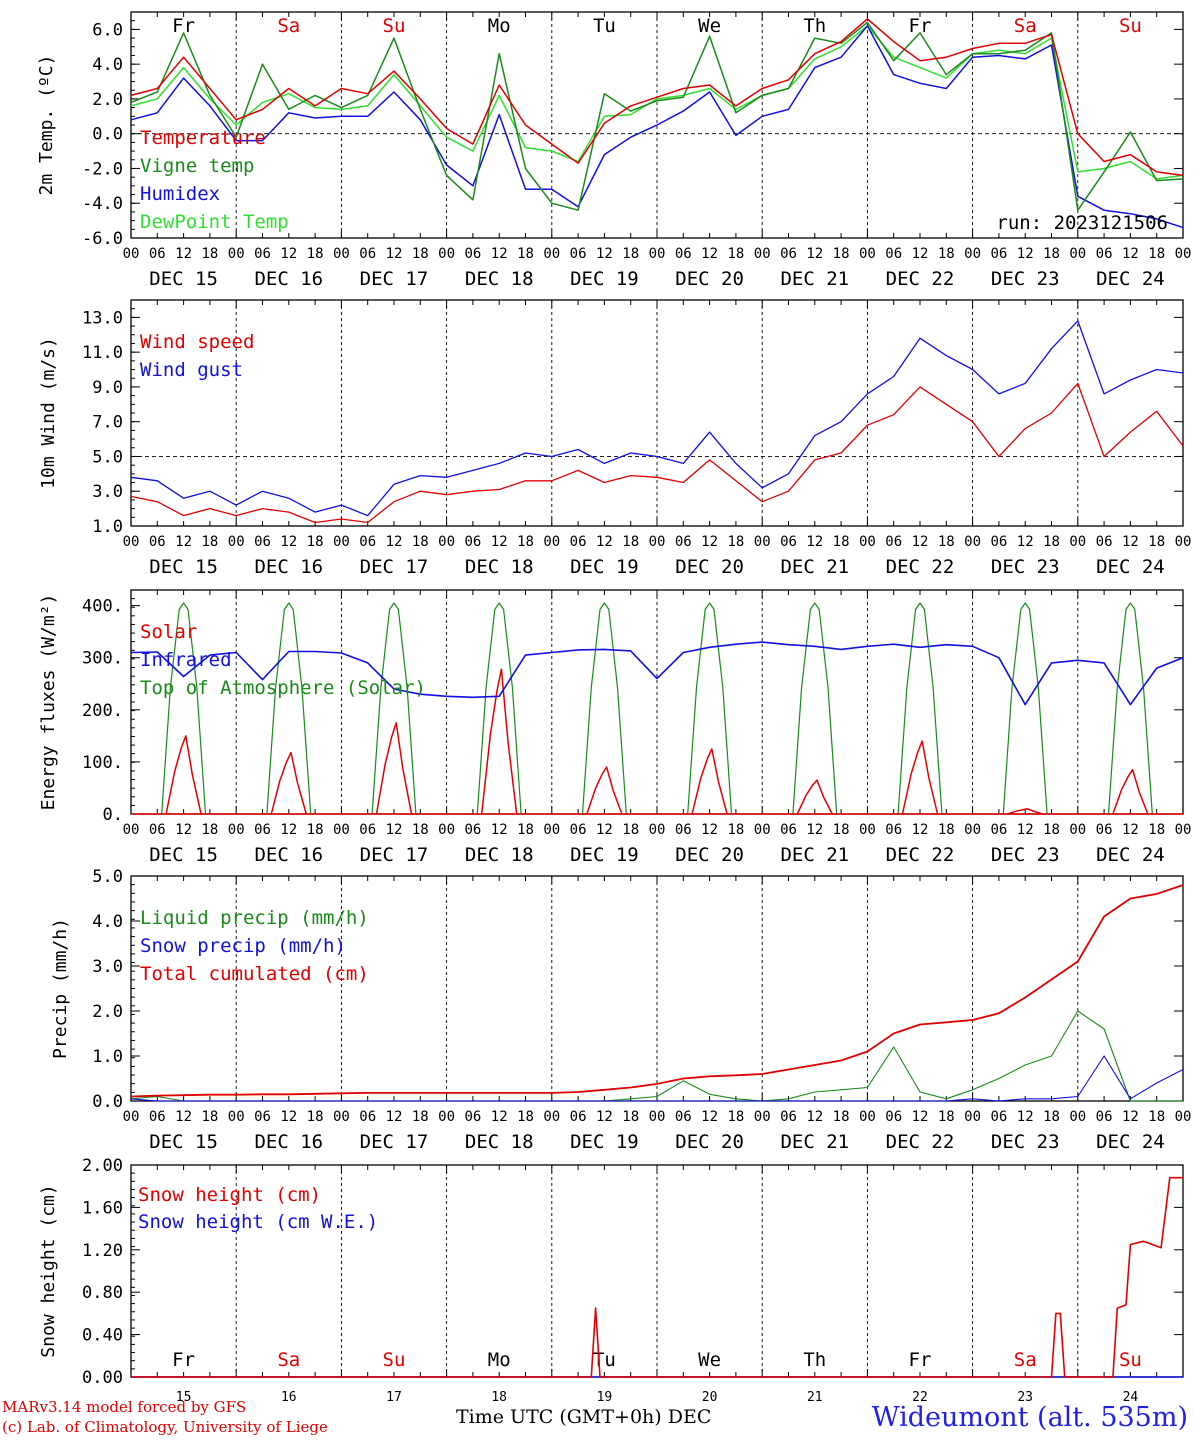  Describe the element at coordinates (183, 1360) in the screenshot. I see `weekday-label: Fr` at that location.